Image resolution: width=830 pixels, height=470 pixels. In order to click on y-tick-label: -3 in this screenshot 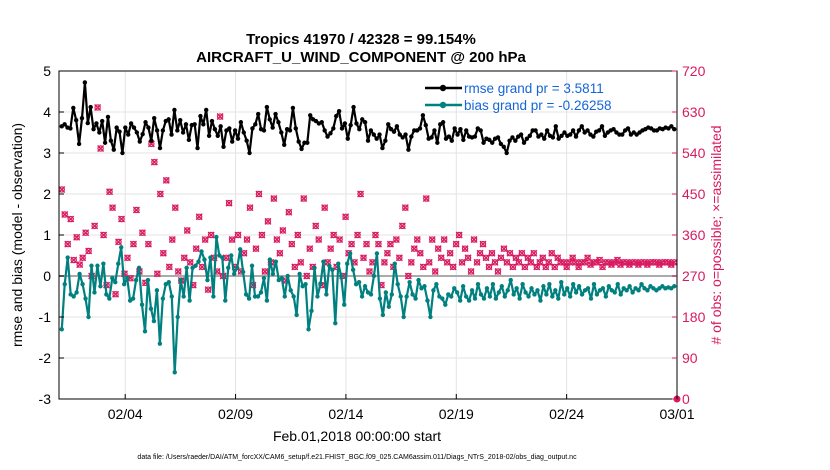, I will do `click(45, 399)`.